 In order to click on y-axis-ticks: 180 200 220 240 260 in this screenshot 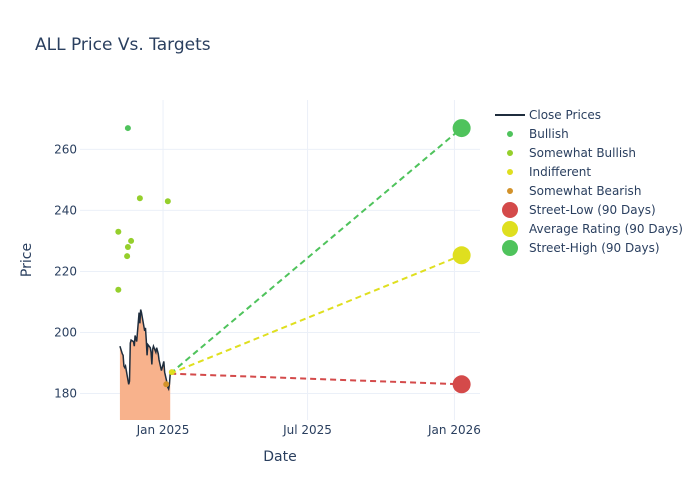, I will do `click(65, 271)`.